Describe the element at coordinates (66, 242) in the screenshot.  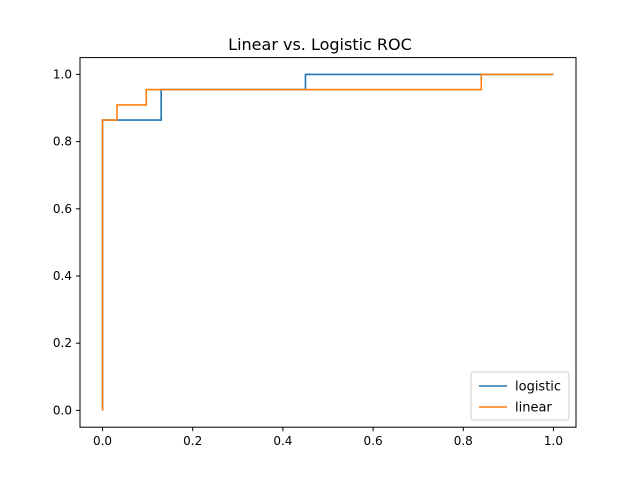
I see `y-axis: 0.0 0.2 0.4 0.6 0.8 1.0` at that location.